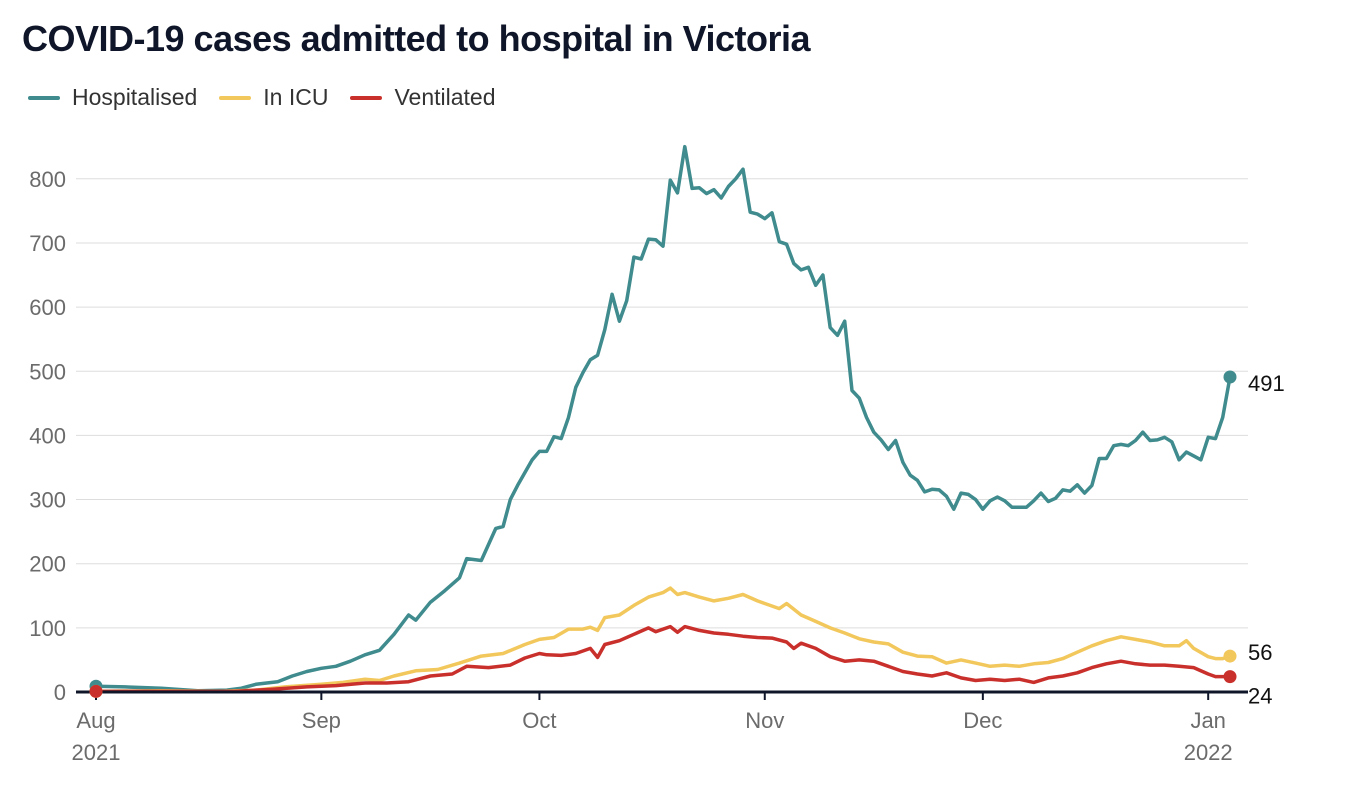 This screenshot has width=1346, height=800. What do you see at coordinates (235, 97) in the screenshot?
I see `legend-swatch-icu` at bounding box center [235, 97].